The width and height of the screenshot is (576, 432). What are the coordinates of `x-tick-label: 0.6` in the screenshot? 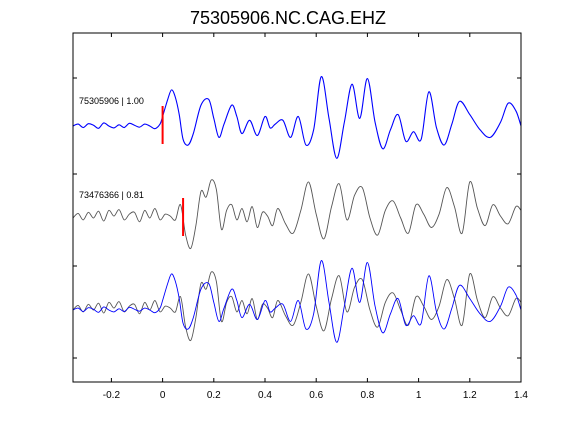 It's located at (316, 395).